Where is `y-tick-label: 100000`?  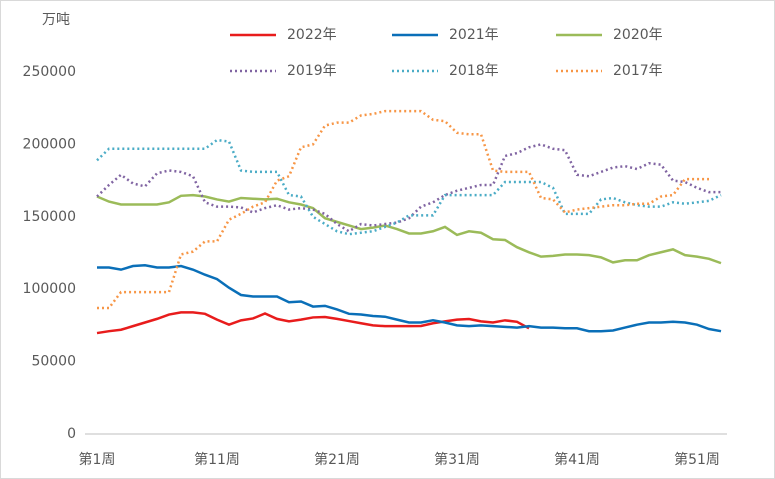 y-tick-label: 100000 is located at coordinates (49, 289).